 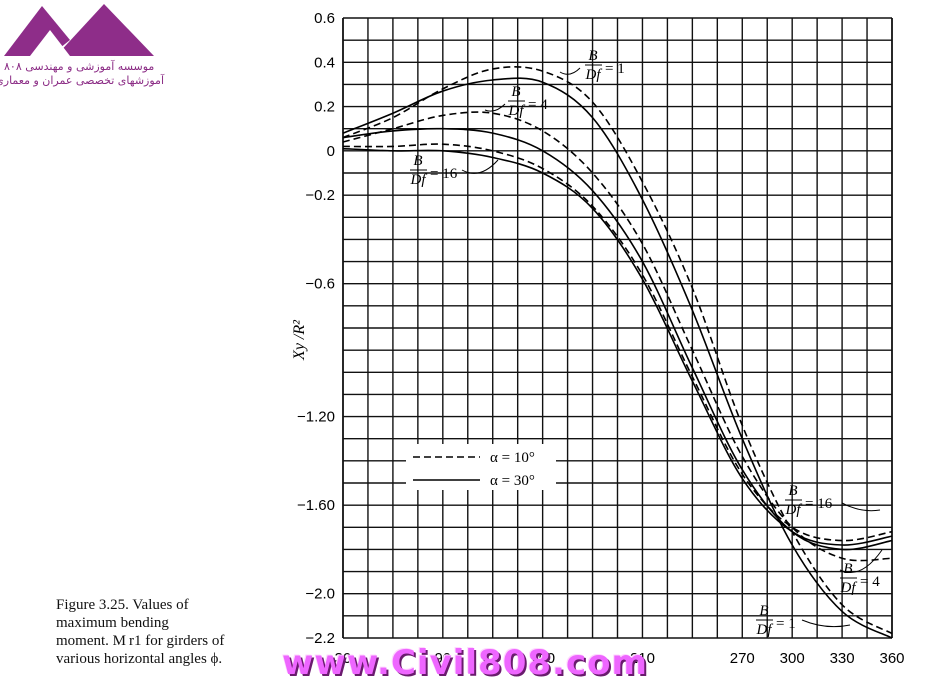 I want to click on y-axis-label: Xy /R², so click(x=299, y=340).